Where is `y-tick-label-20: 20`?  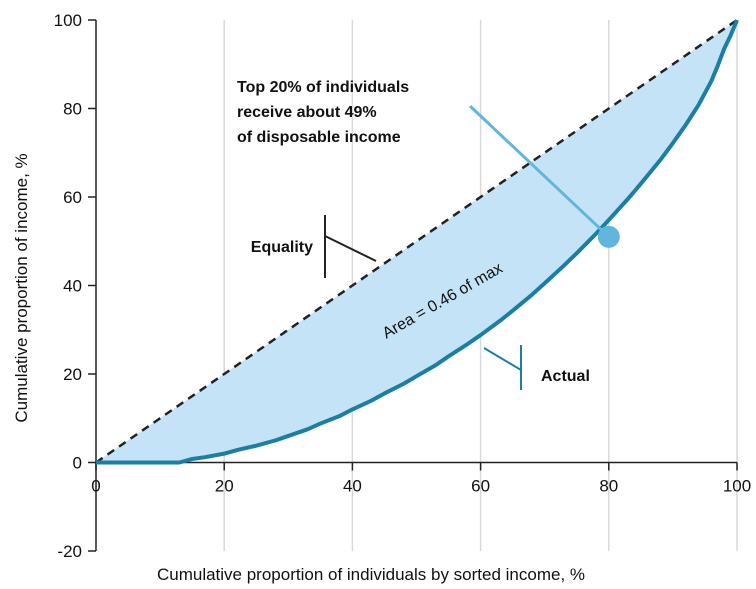 y-tick-label-20: 20 is located at coordinates (72, 374).